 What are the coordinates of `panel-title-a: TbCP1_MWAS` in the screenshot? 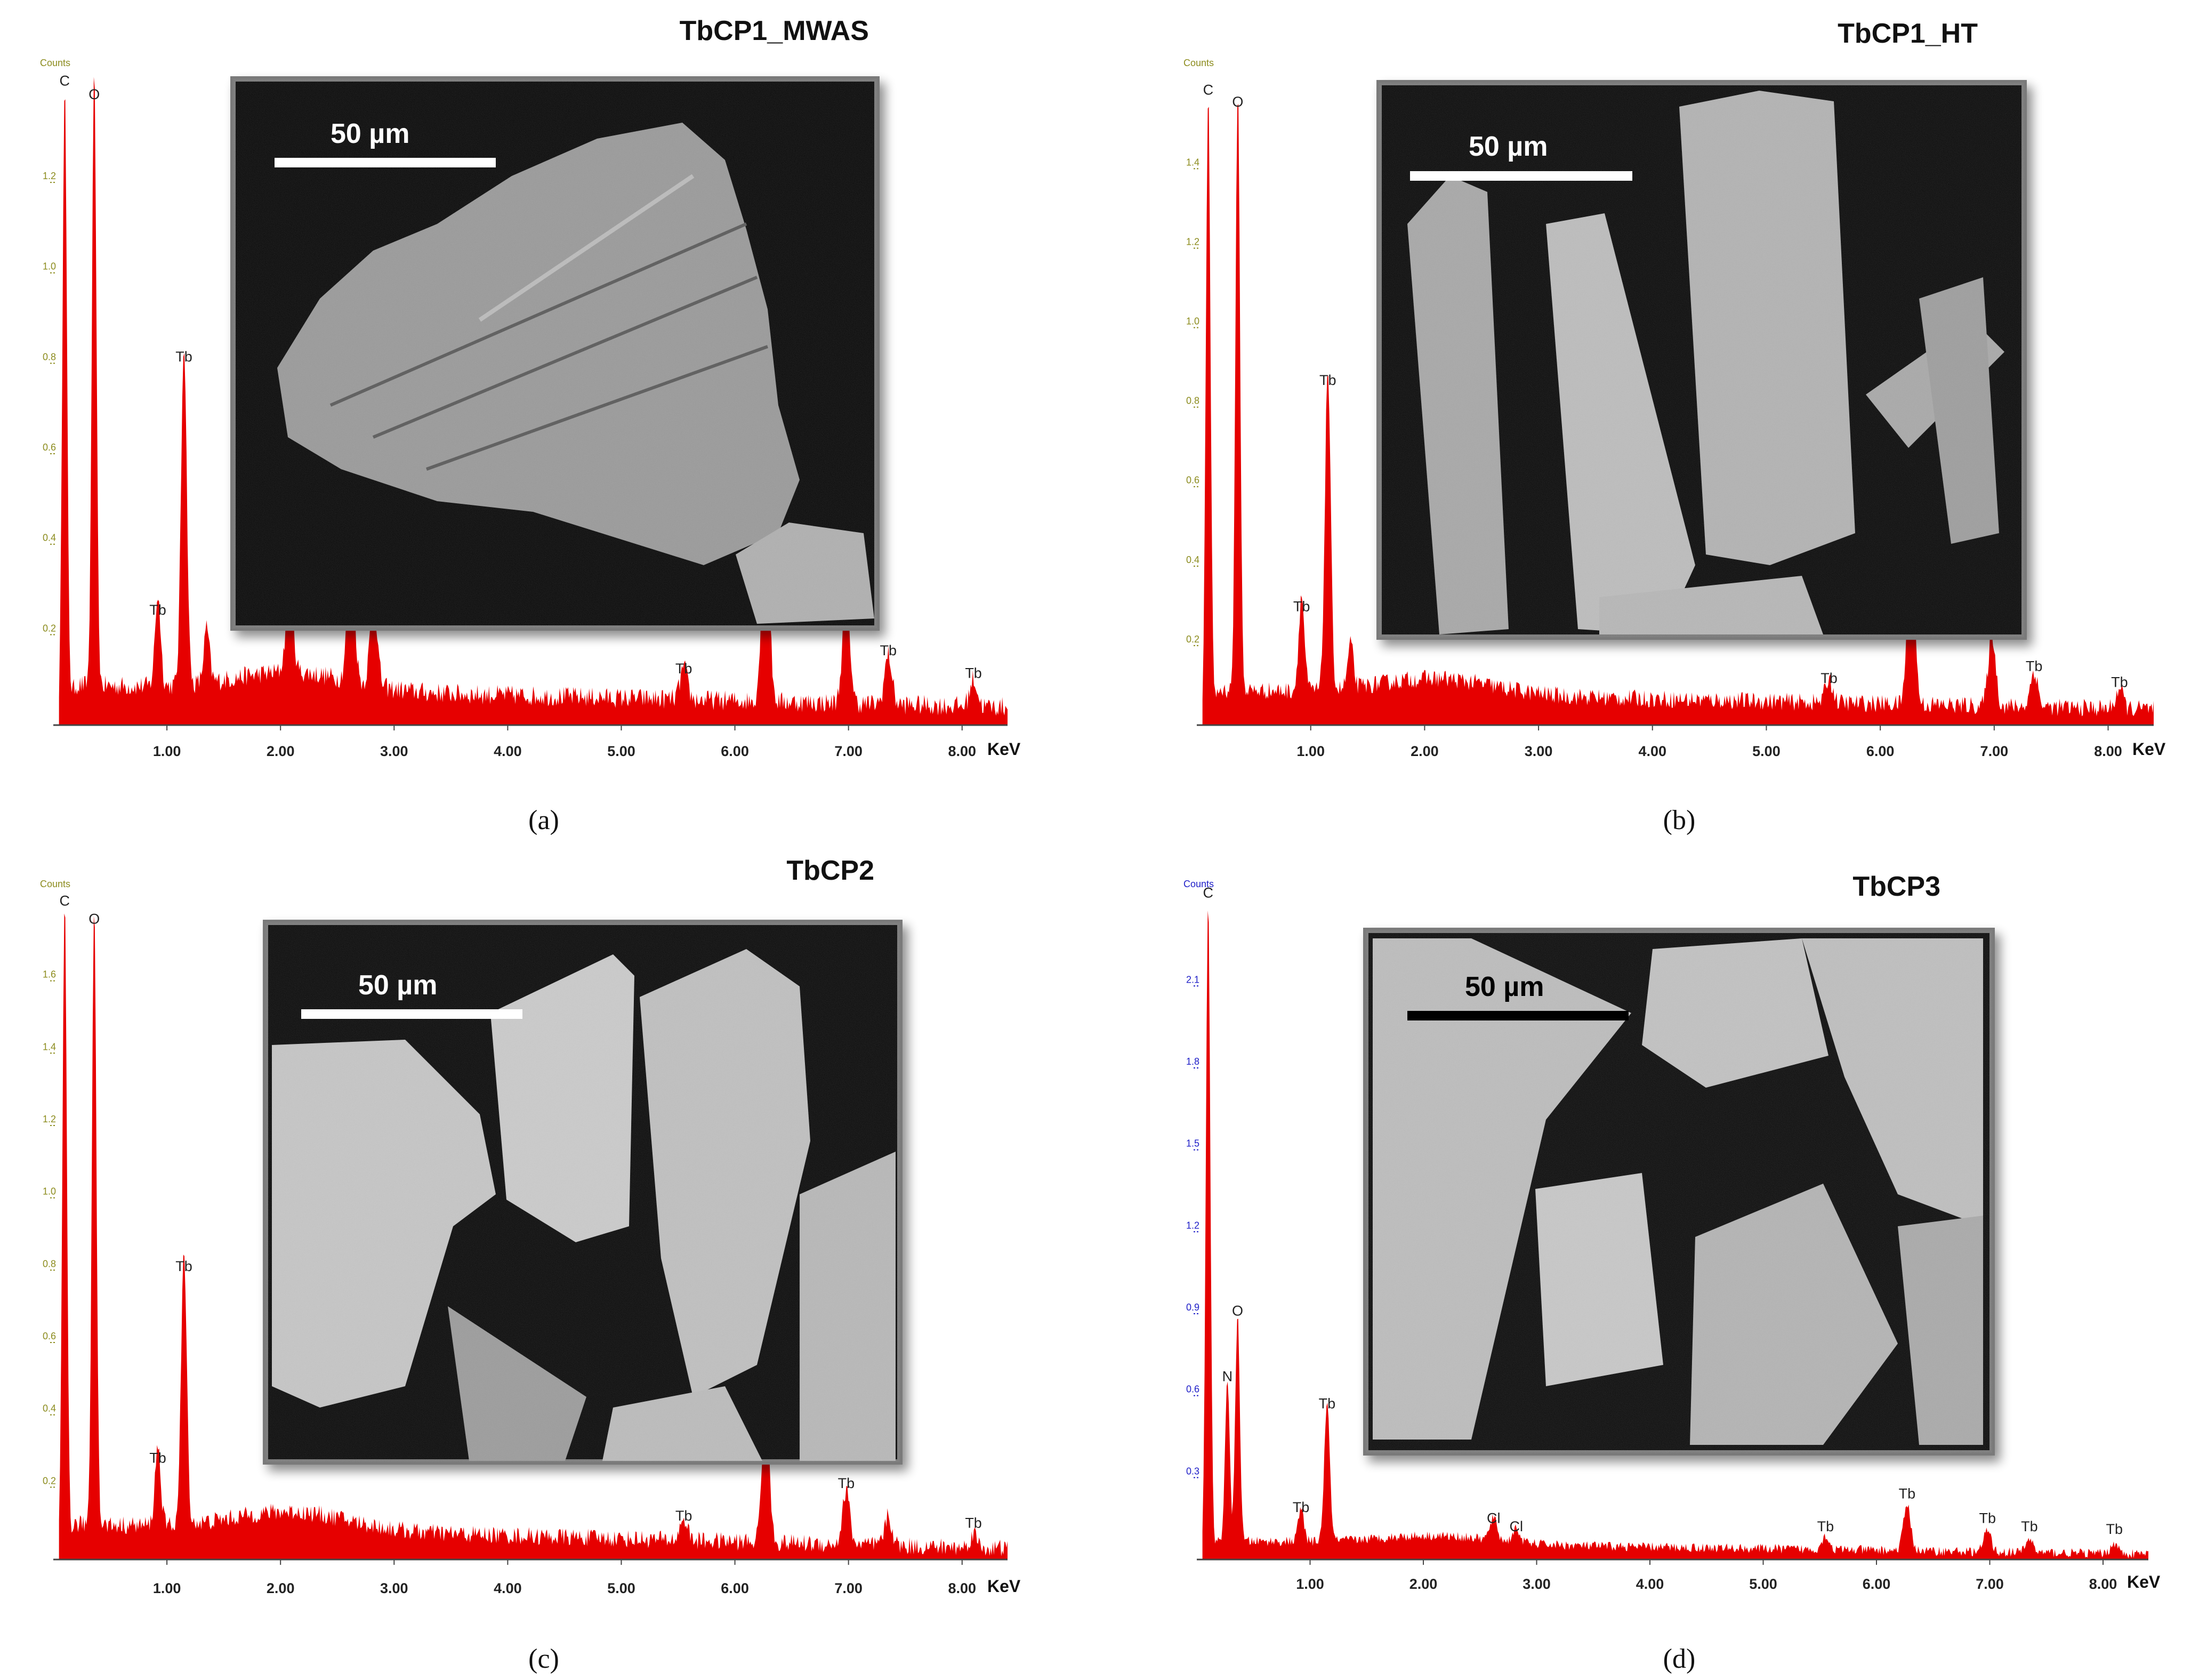 It's located at (774, 30).